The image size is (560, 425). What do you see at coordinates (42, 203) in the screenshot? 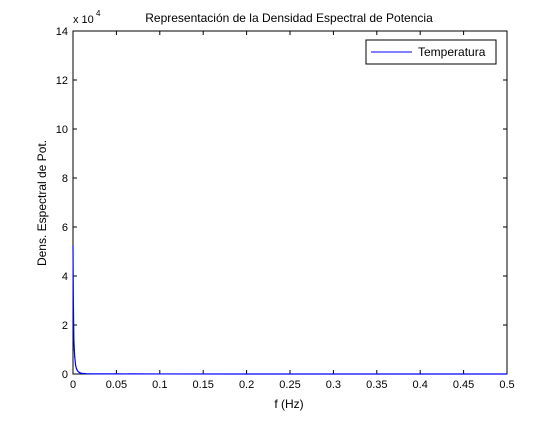
I see `y-axis-label: Dens. Espectral de Pot.` at bounding box center [42, 203].